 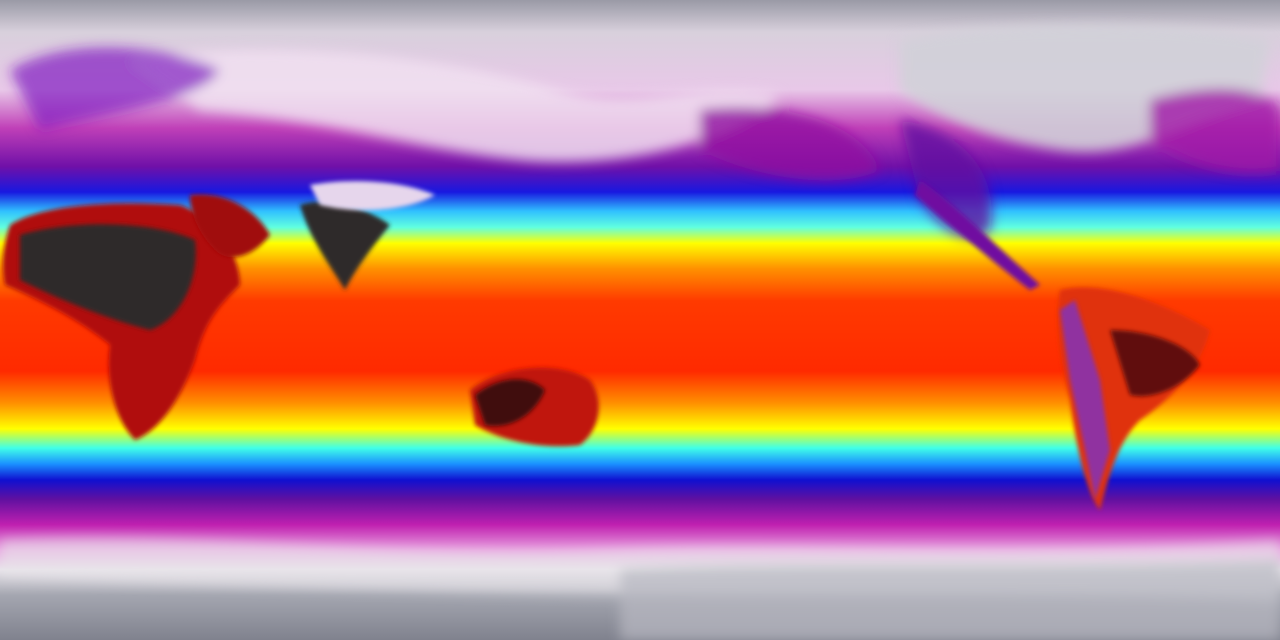 I want to click on himalaya, so click(x=372, y=196).